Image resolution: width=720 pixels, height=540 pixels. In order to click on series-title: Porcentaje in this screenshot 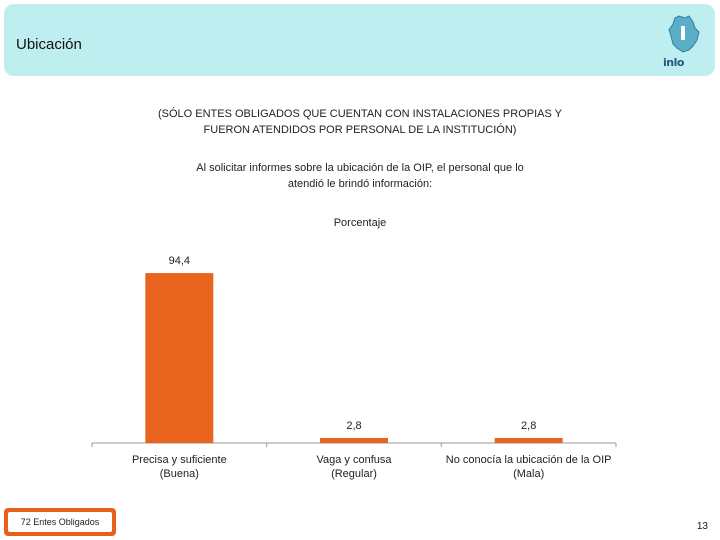, I will do `click(360, 223)`.